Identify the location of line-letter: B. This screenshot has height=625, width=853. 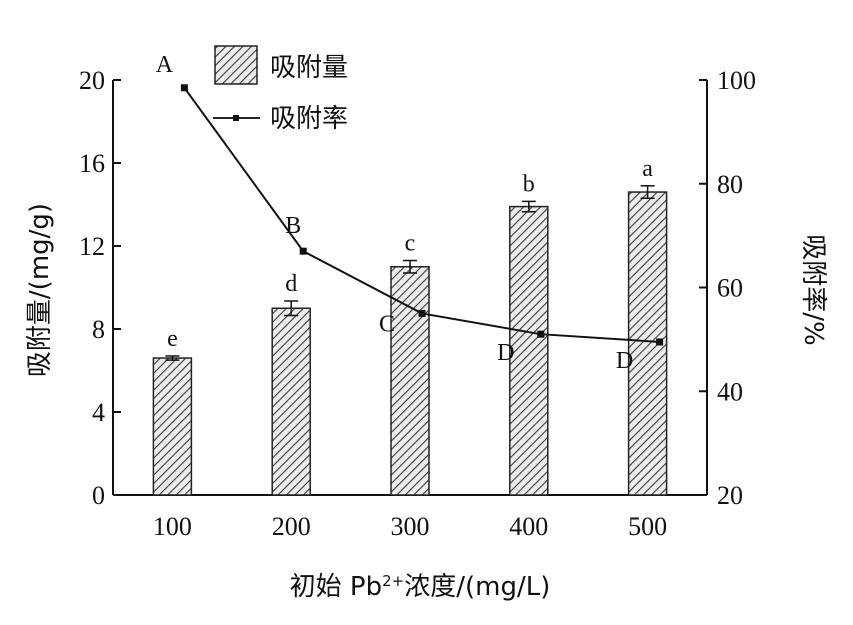
(293, 226).